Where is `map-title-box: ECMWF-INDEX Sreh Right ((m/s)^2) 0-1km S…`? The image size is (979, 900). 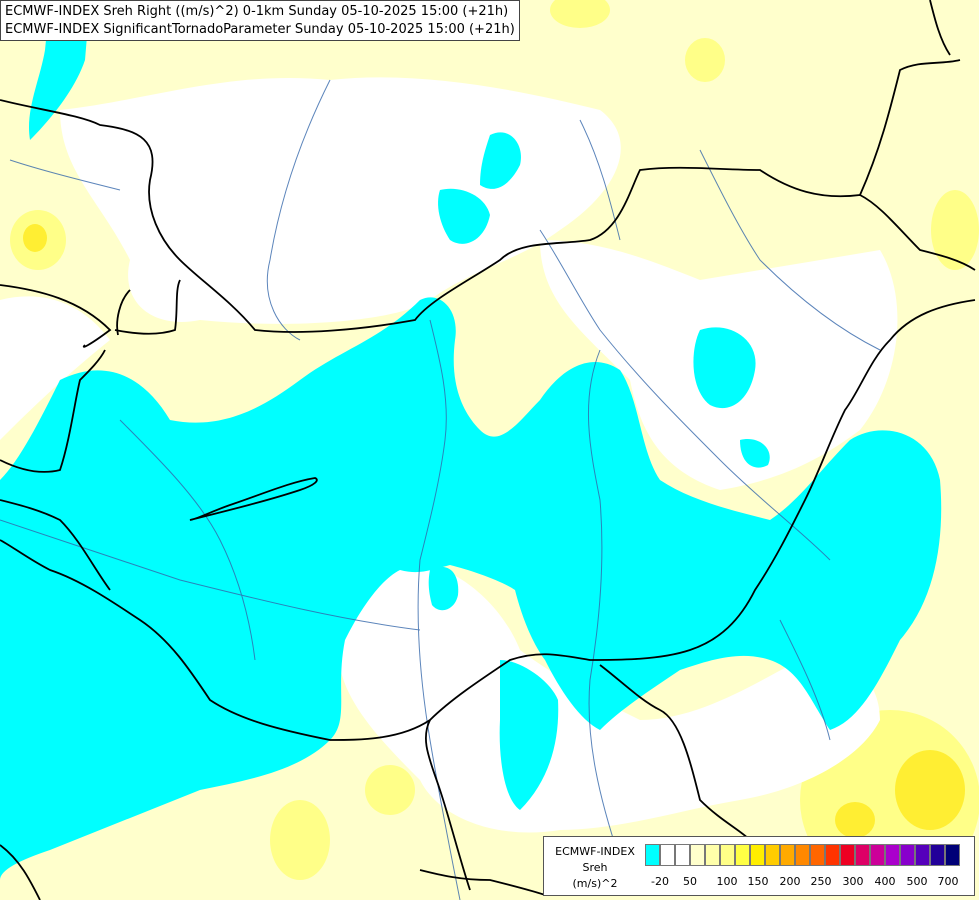 map-title-box: ECMWF-INDEX Sreh Right ((m/s)^2) 0-1km S… is located at coordinates (260, 20).